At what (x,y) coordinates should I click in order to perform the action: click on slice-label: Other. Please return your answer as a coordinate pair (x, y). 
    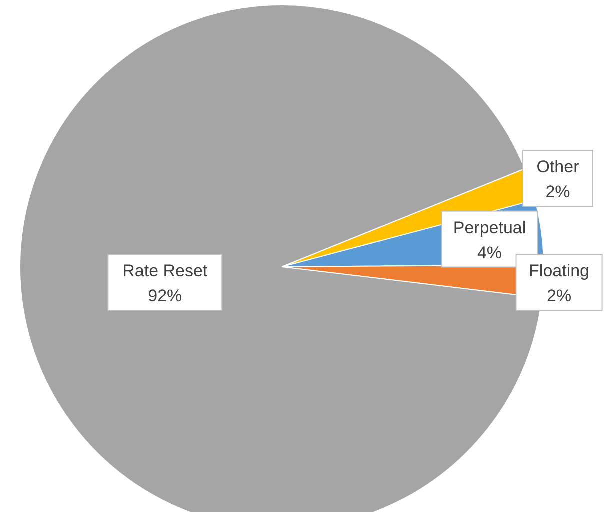
    Looking at the image, I should click on (558, 167).